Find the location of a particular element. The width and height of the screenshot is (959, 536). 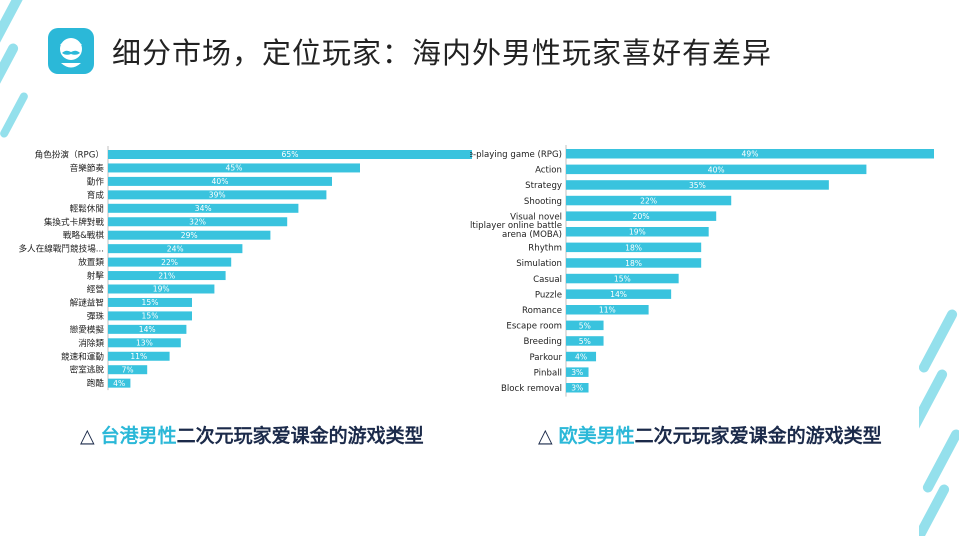

category-label: Escape room is located at coordinates (534, 327).